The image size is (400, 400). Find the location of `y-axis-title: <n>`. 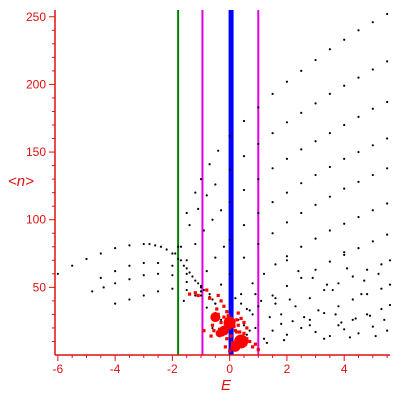

y-axis-title: <n> is located at coordinates (21, 181).